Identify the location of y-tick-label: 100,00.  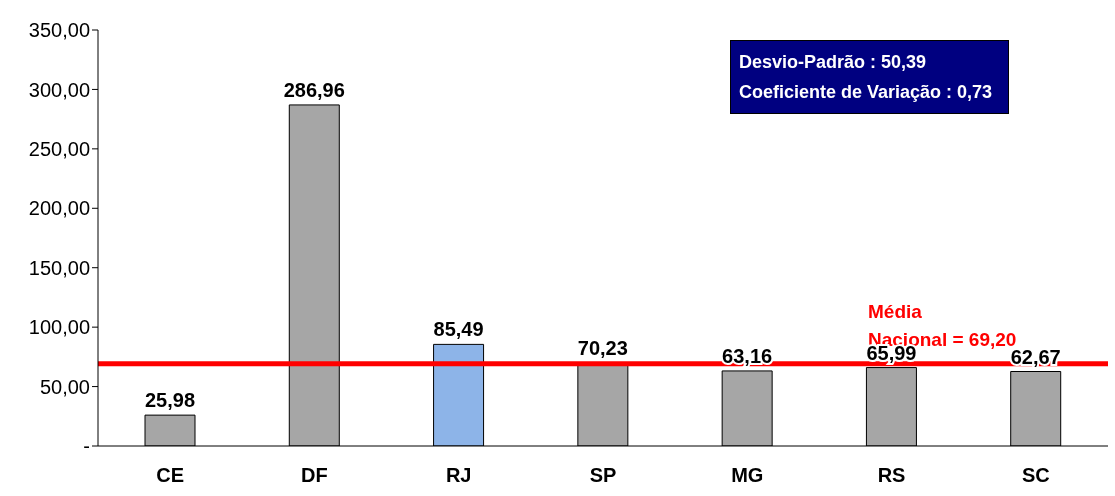
(59, 327).